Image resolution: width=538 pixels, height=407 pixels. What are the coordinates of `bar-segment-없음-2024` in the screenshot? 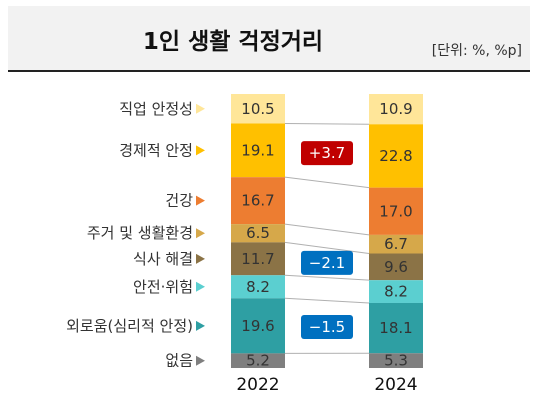 It's located at (396, 360).